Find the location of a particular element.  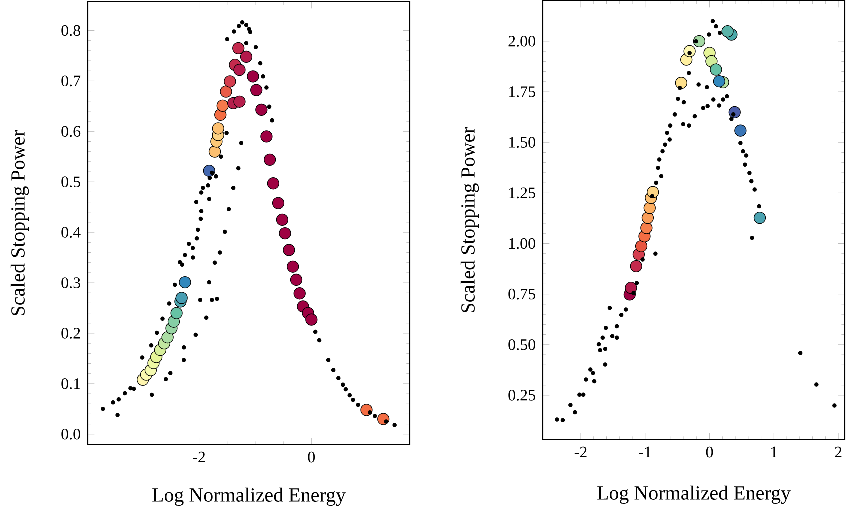

y-tick-label: 0.1 is located at coordinates (71, 384).